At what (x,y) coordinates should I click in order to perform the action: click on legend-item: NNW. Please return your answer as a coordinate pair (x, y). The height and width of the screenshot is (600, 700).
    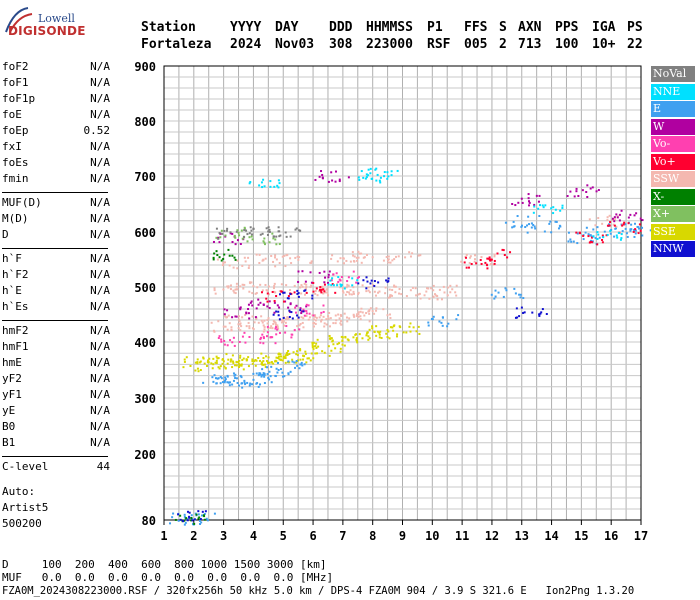
    Looking at the image, I should click on (673, 249).